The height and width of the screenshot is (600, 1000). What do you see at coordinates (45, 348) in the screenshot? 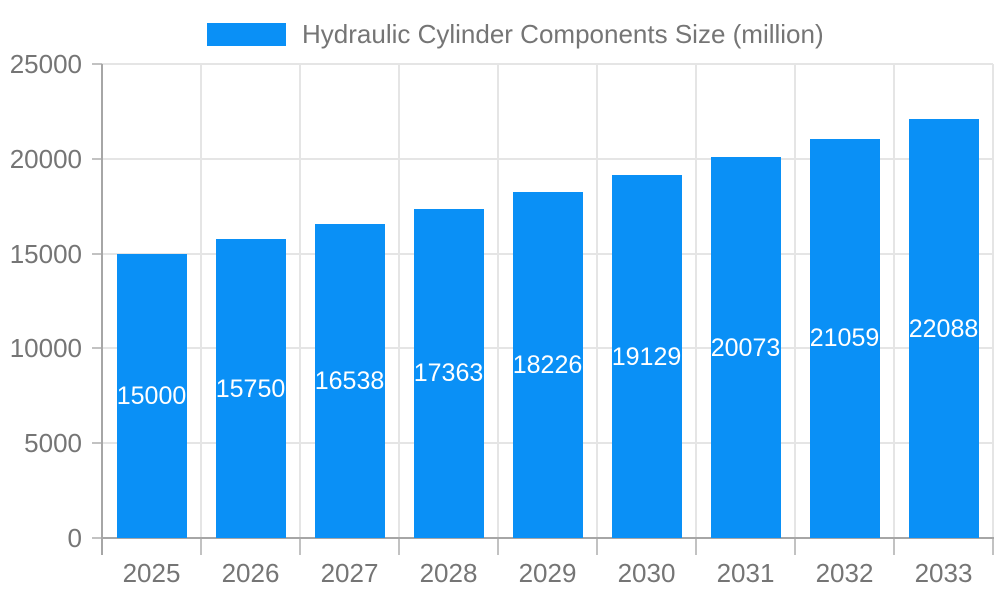
I see `y-tick-label: 10000` at bounding box center [45, 348].